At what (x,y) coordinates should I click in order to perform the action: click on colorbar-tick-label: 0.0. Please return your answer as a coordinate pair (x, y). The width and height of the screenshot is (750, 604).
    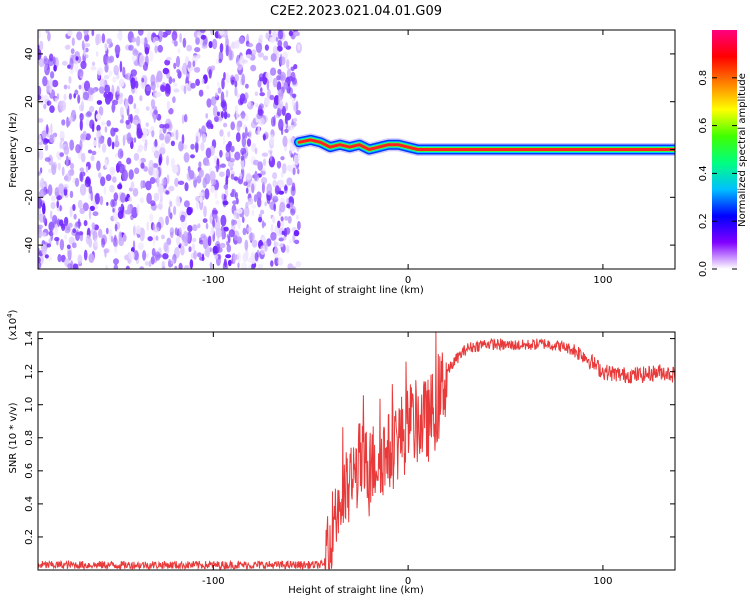
    Looking at the image, I should click on (703, 269).